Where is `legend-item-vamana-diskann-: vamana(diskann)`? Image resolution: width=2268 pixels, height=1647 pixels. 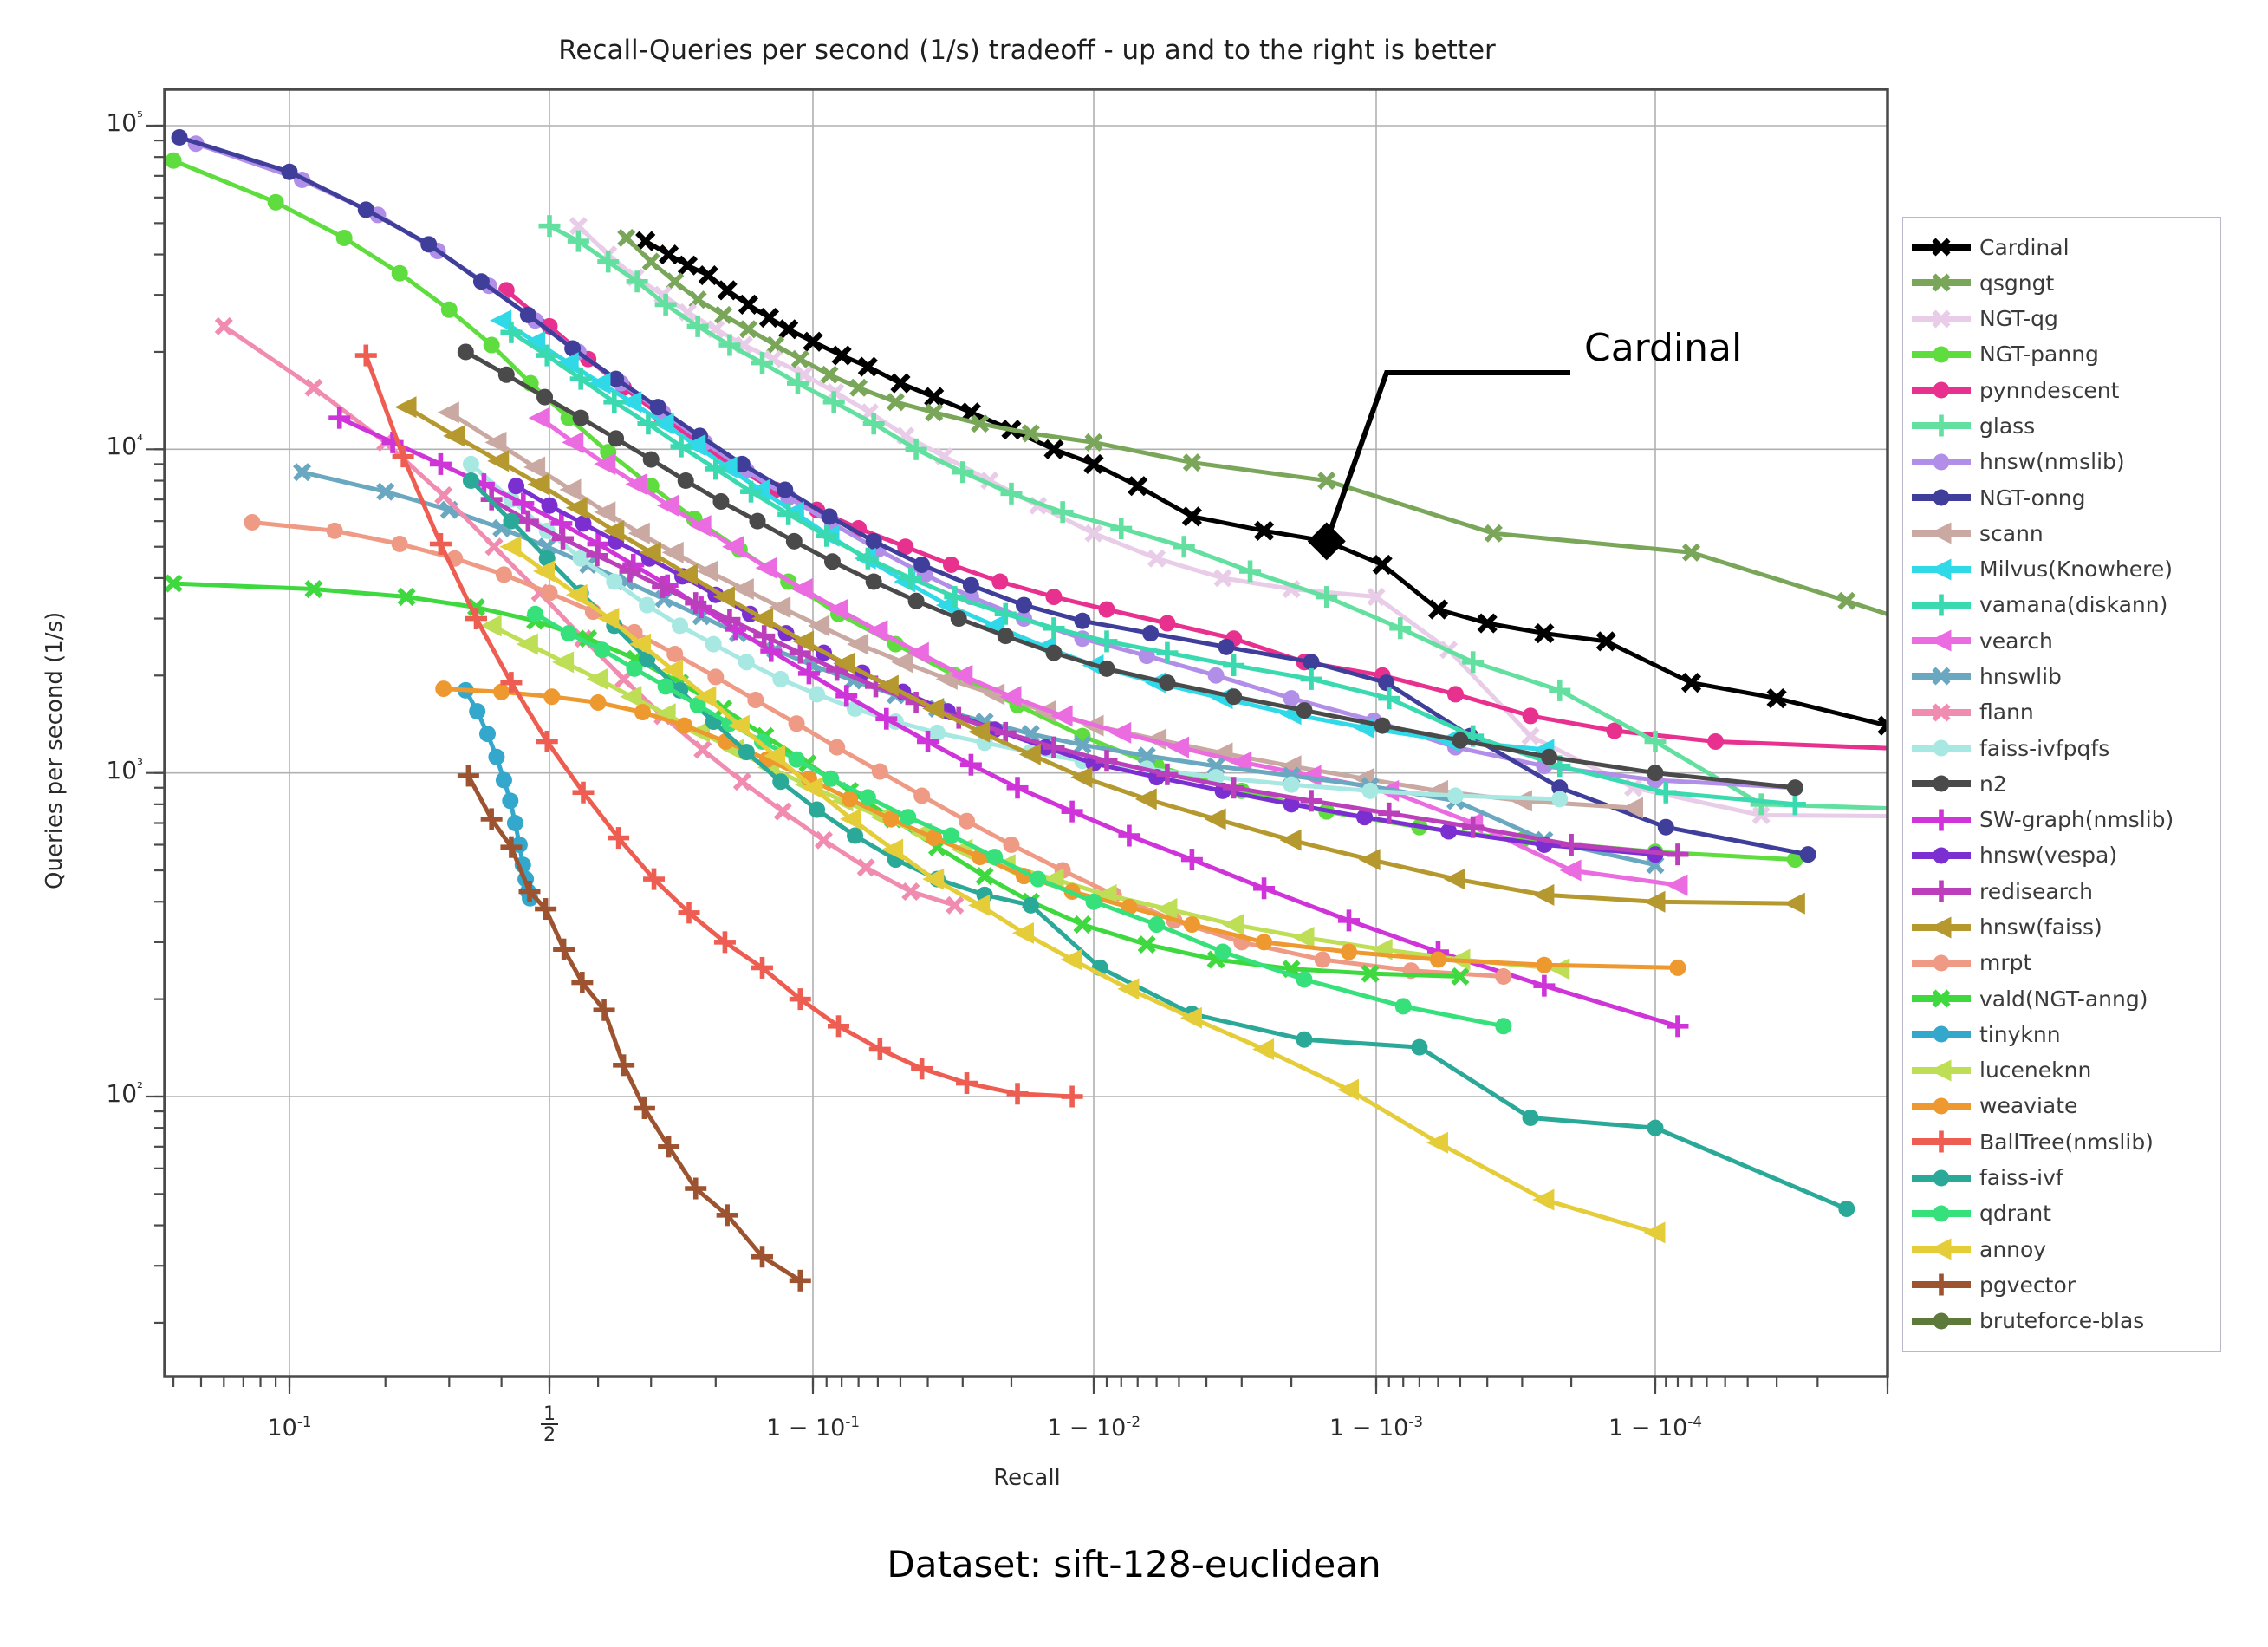 legend-item-vamana-diskann-: vamana(diskann) is located at coordinates (2062, 605).